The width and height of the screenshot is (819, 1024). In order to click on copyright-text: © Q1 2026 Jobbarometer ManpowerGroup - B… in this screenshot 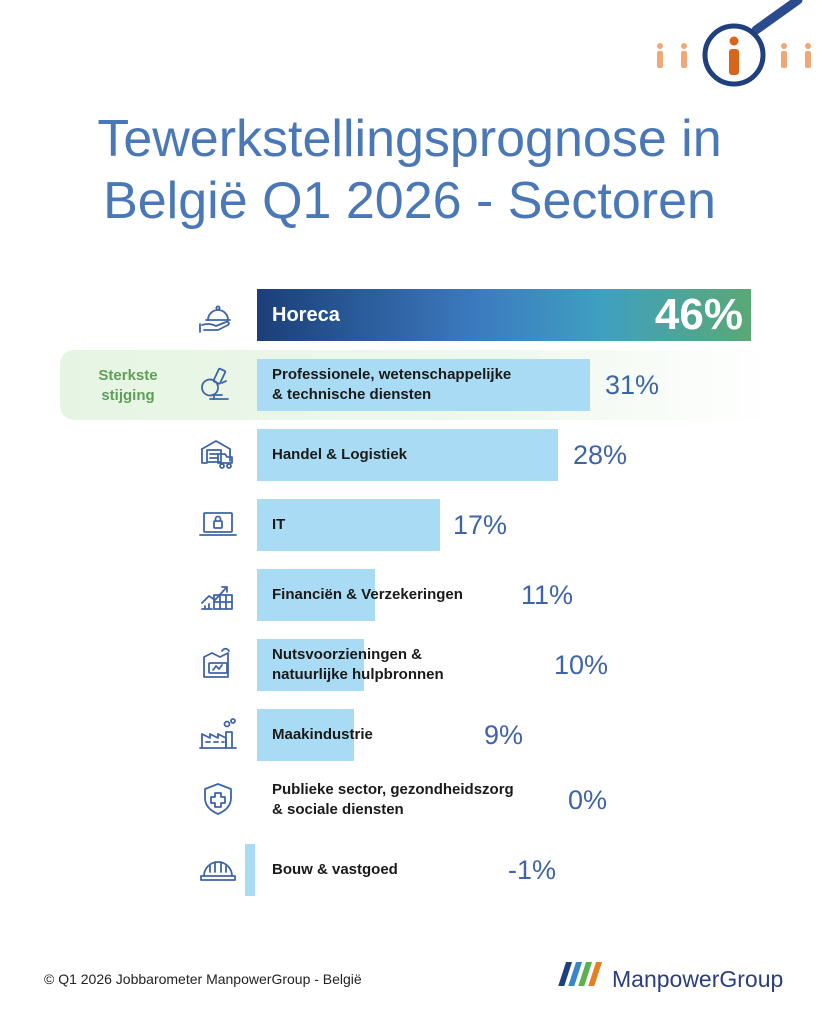, I will do `click(203, 979)`.